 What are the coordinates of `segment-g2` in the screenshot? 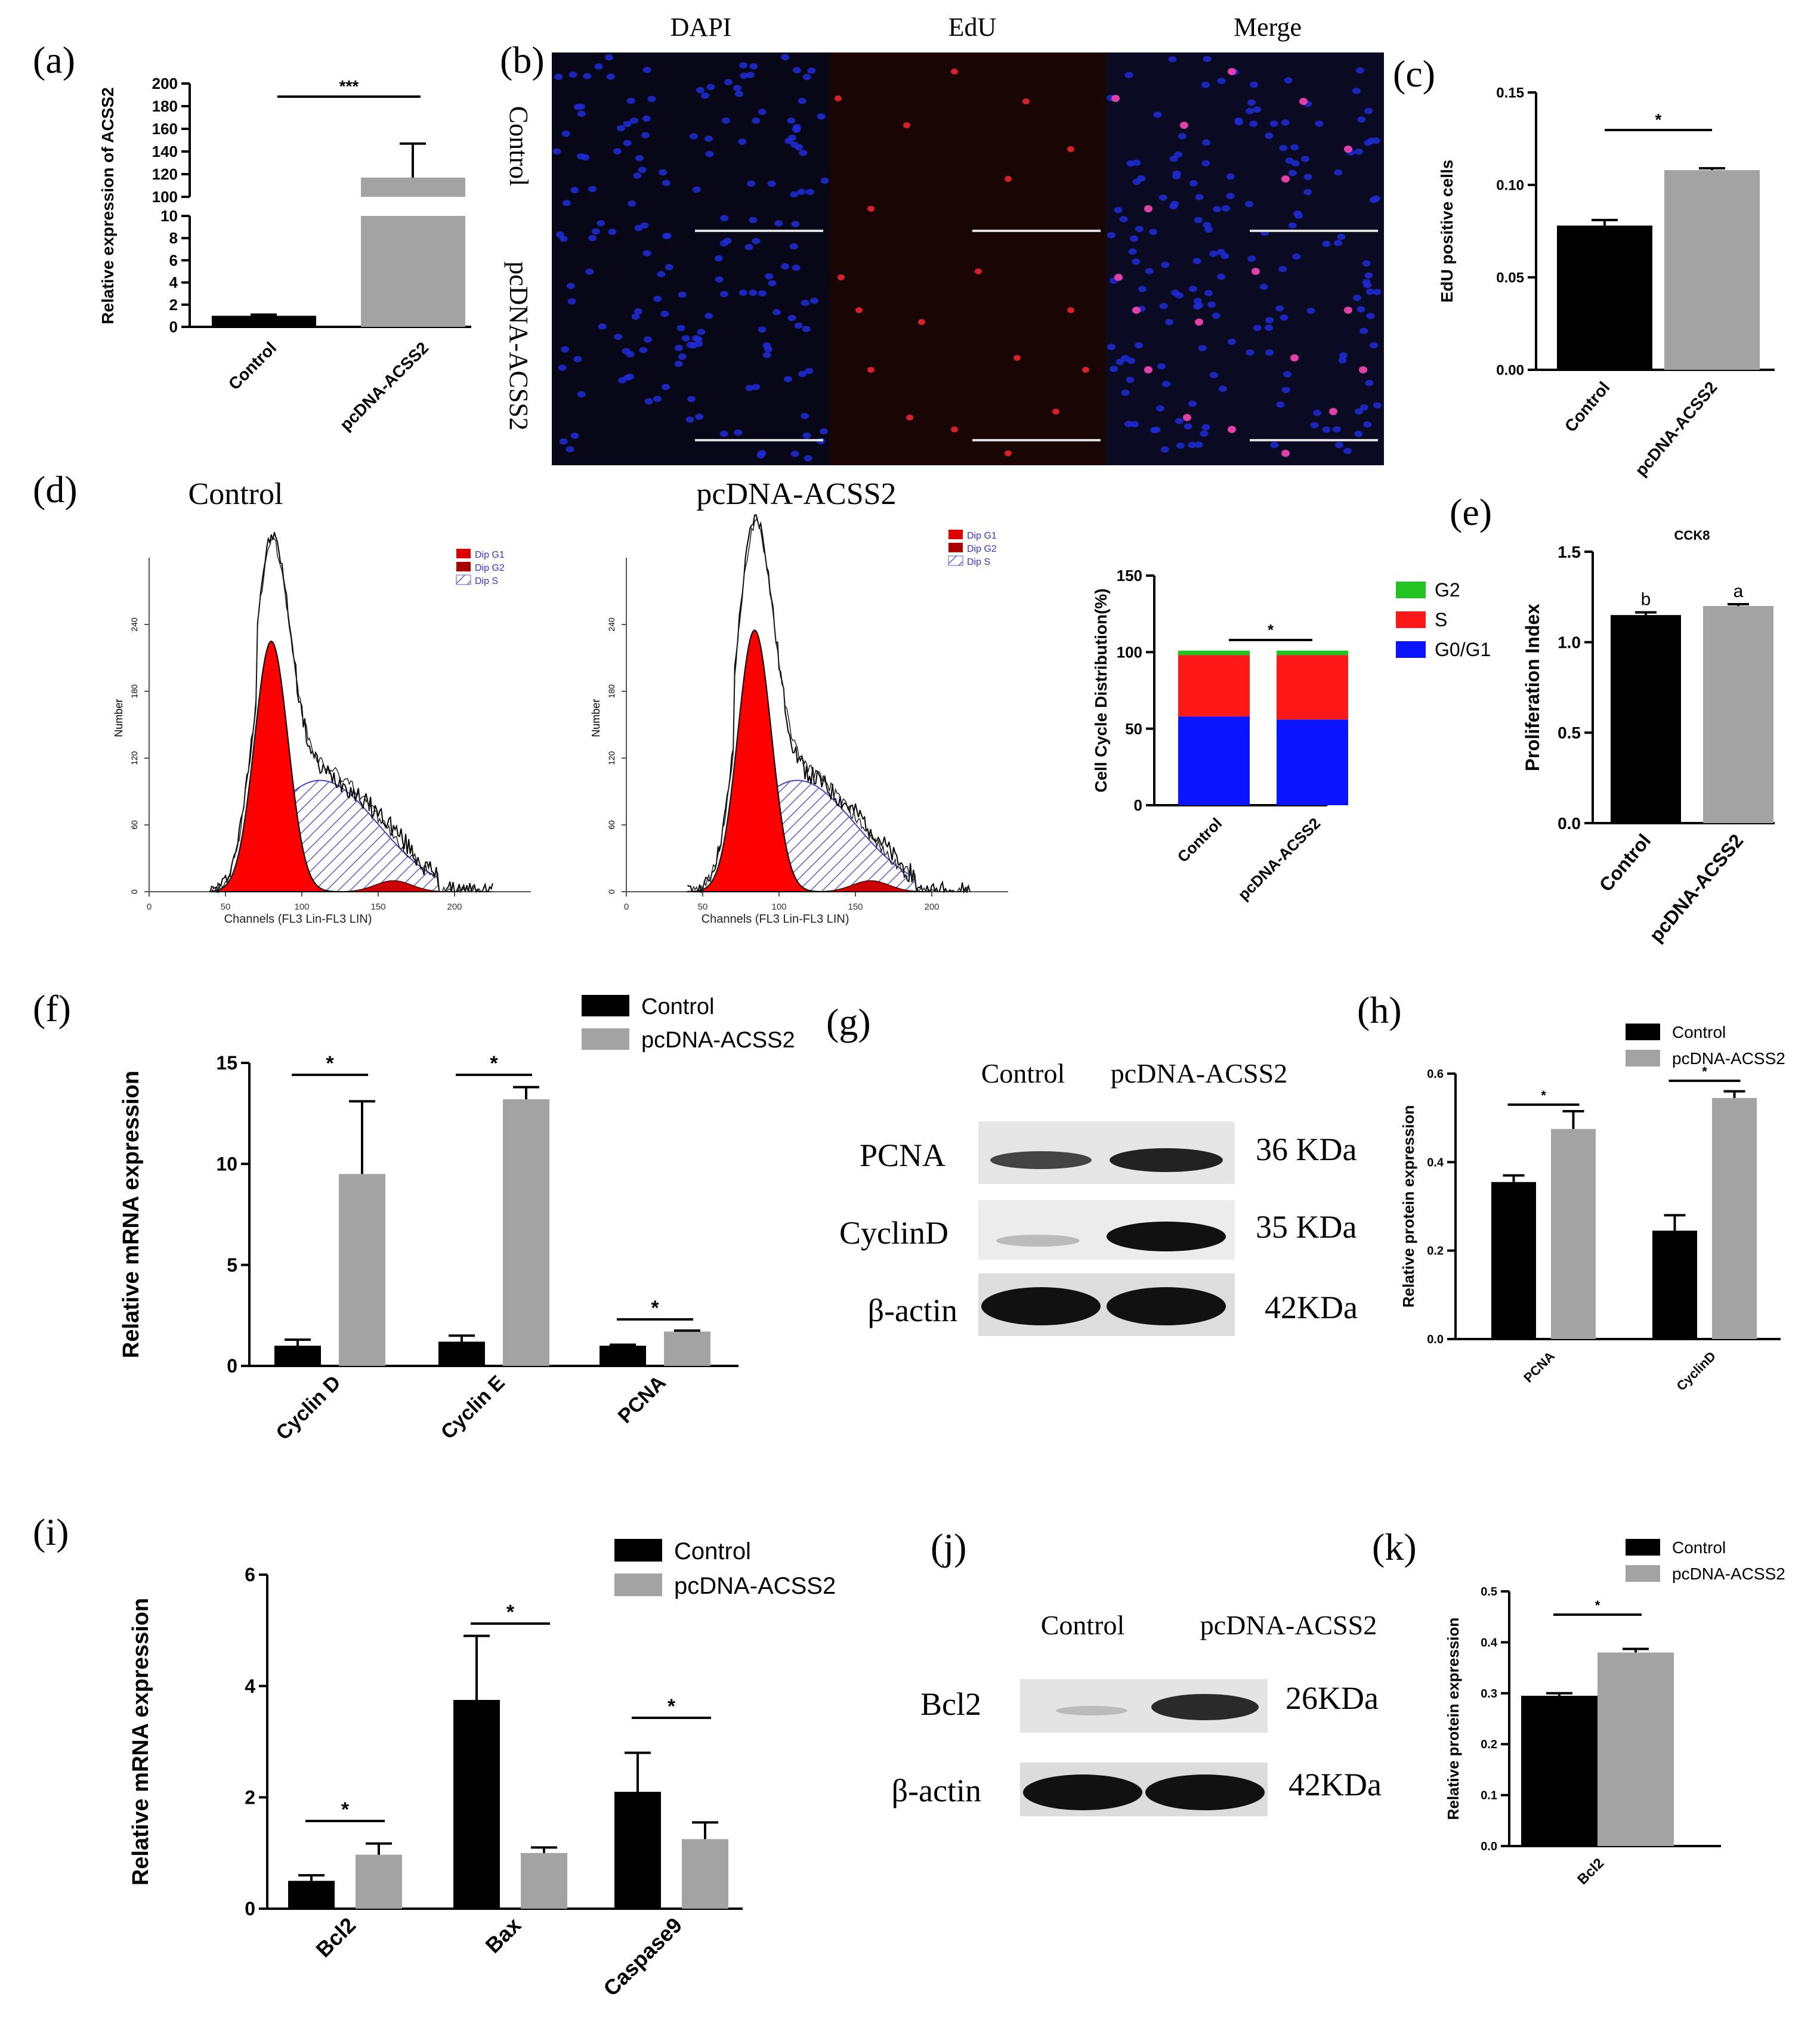 It's located at (1312, 653).